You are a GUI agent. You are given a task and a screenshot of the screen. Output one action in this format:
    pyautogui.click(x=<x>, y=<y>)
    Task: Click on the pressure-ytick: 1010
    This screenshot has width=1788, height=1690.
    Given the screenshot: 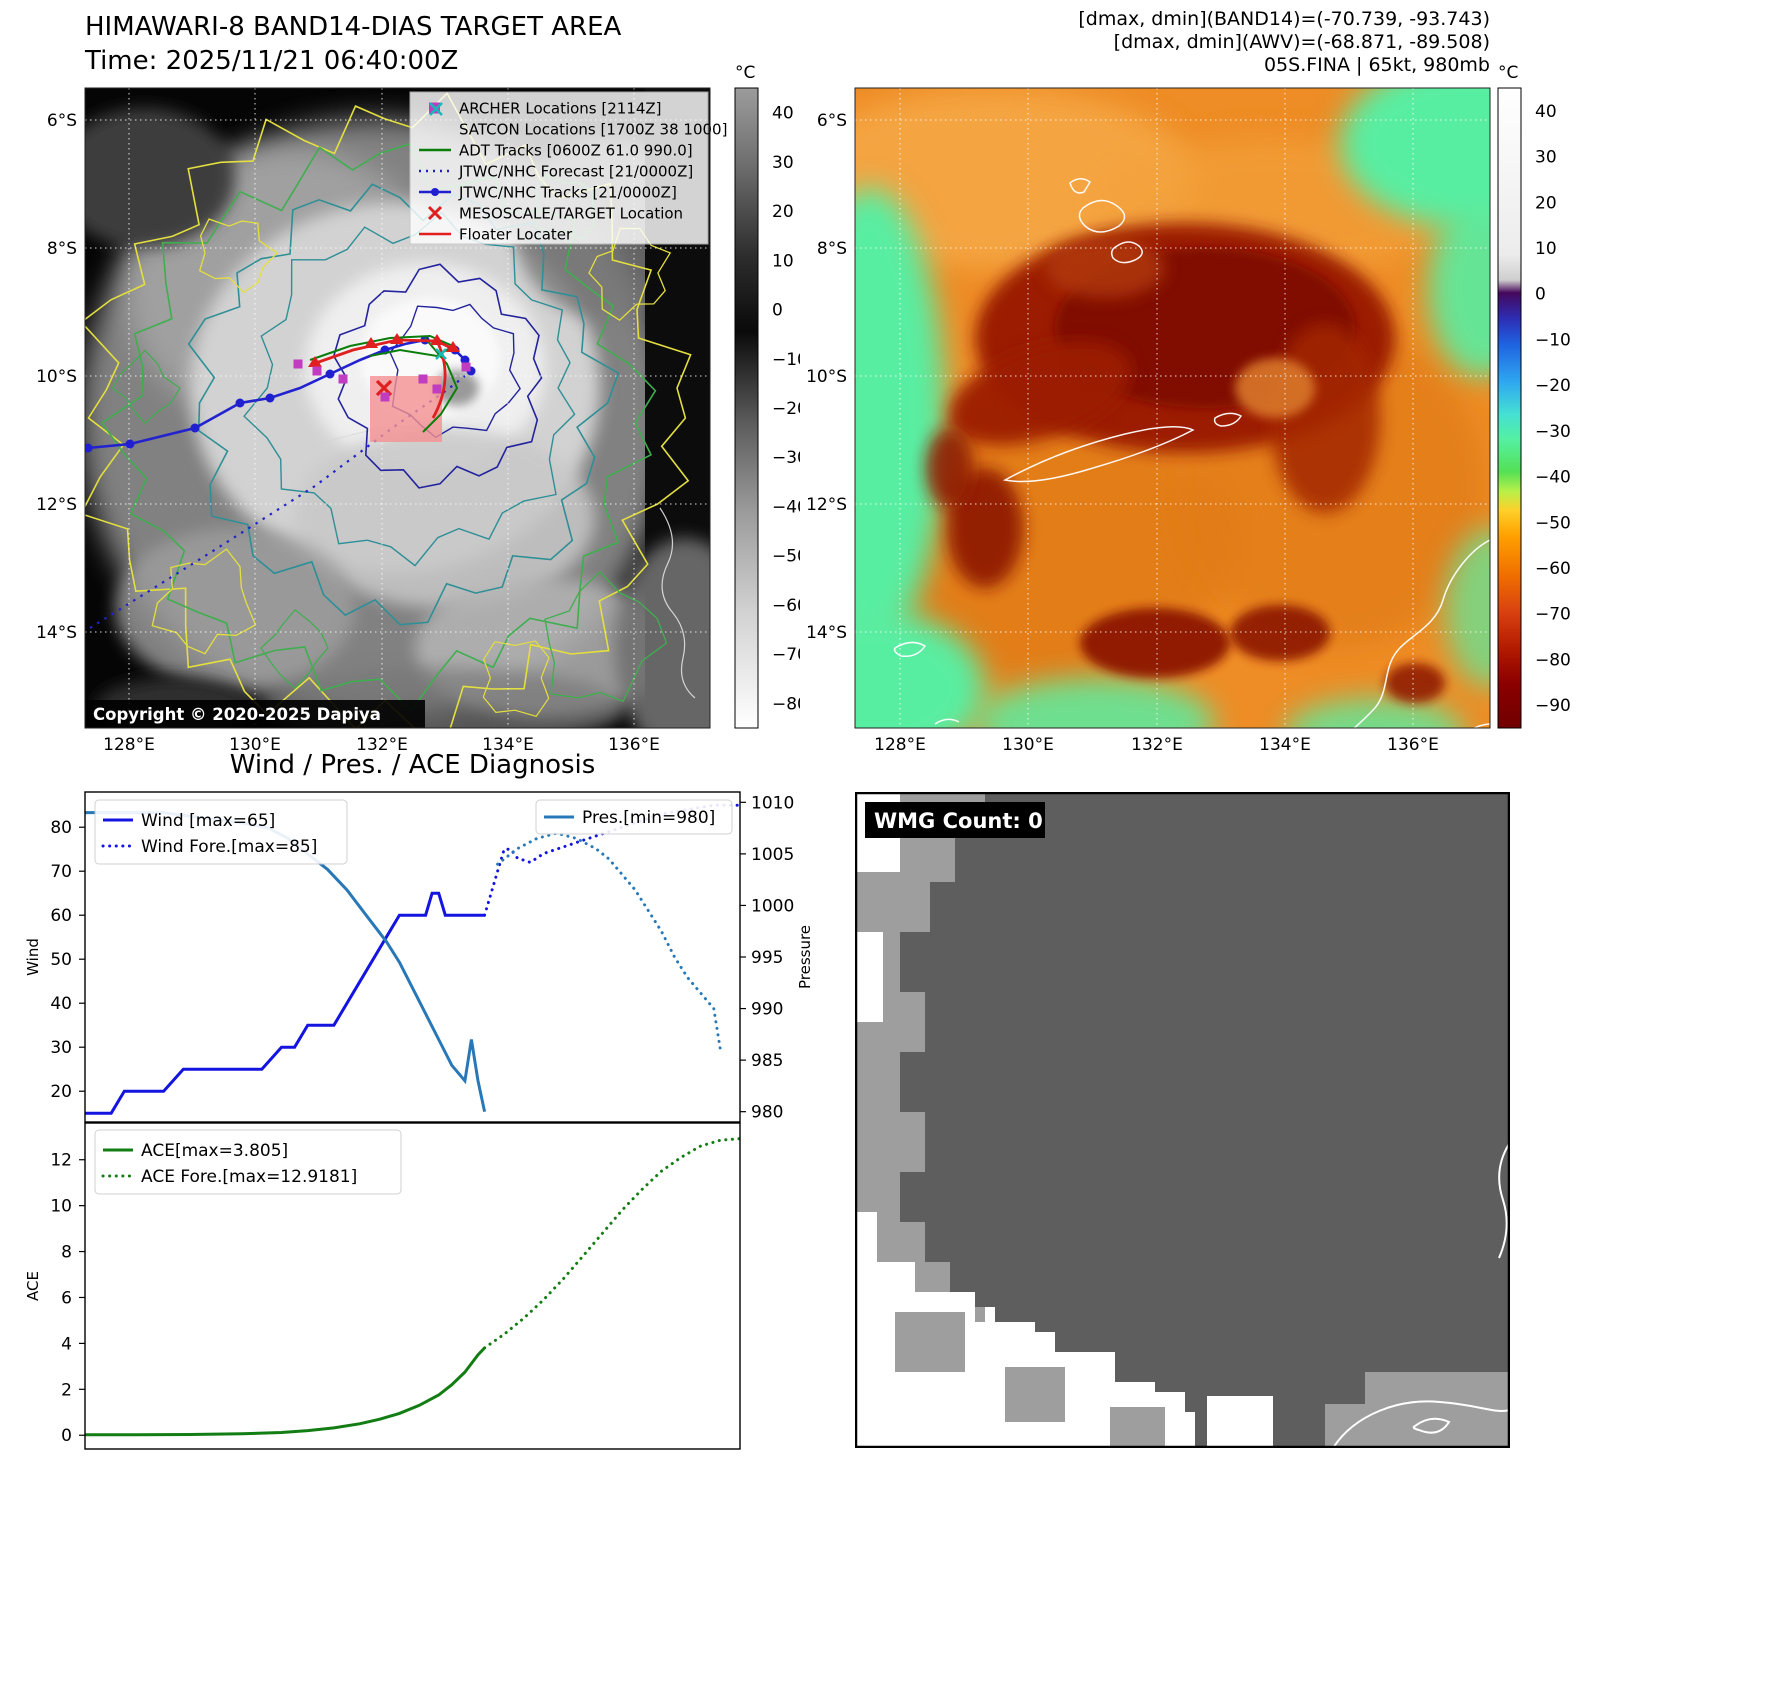 What is the action you would take?
    pyautogui.click(x=772, y=803)
    